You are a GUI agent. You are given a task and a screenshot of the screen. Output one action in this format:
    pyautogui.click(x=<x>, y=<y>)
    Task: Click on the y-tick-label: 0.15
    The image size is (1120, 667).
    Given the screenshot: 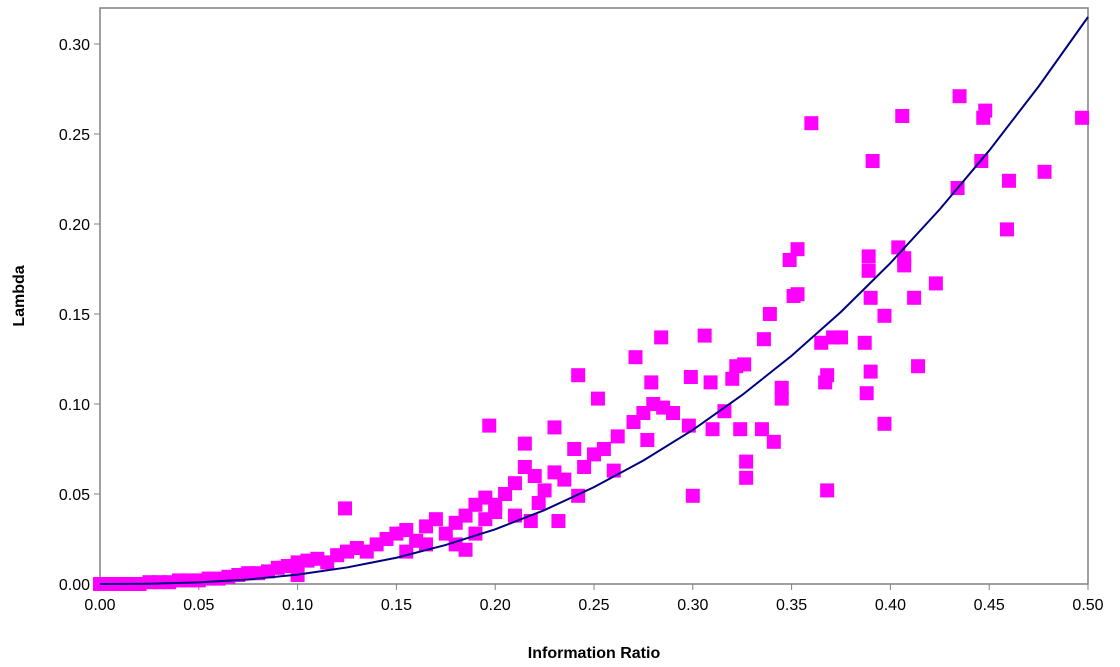 What is the action you would take?
    pyautogui.click(x=74, y=315)
    